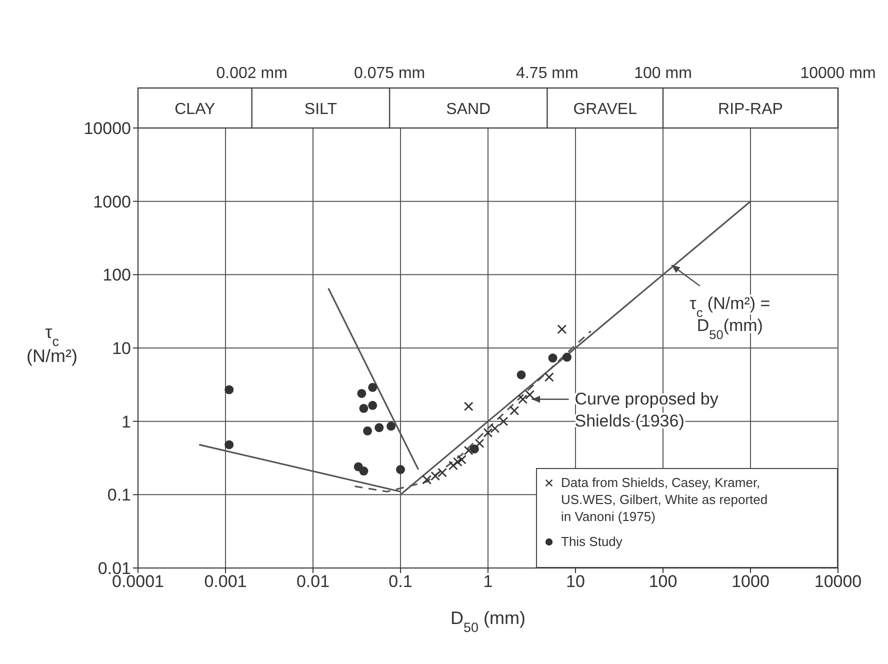 The width and height of the screenshot is (888, 664). What do you see at coordinates (663, 73) in the screenshot?
I see `ref-line-label: 100 mm` at bounding box center [663, 73].